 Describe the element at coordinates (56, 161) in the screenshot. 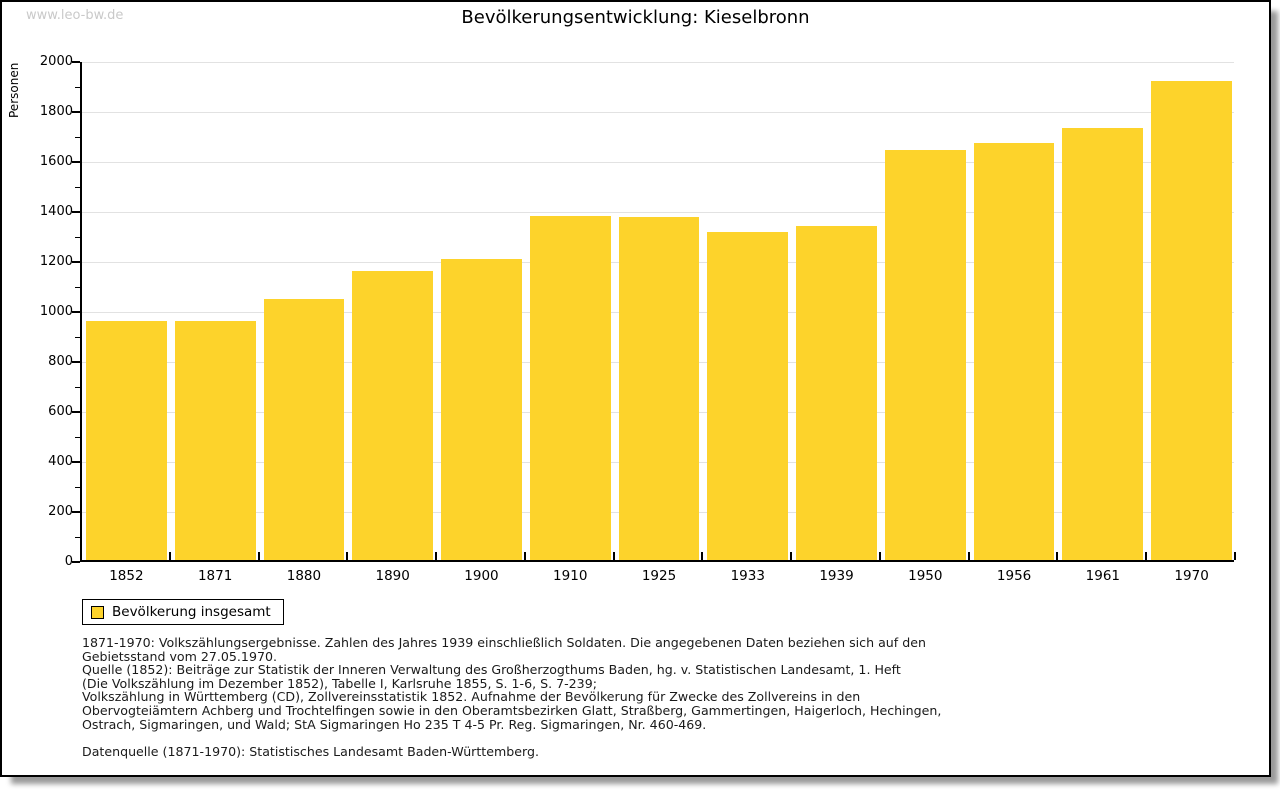

I see `y-tick-label: 1600` at that location.